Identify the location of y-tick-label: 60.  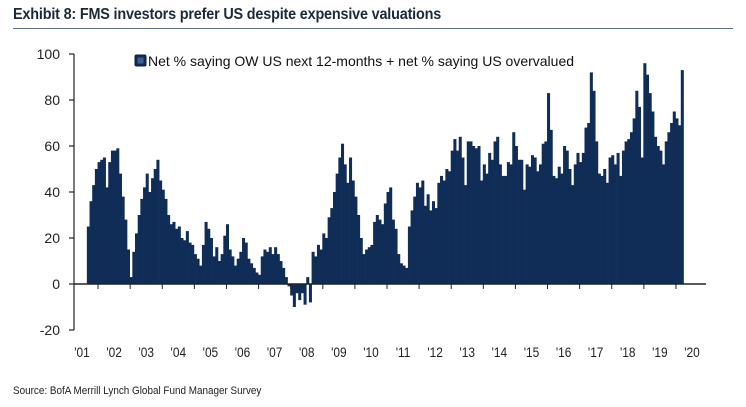
(52, 146).